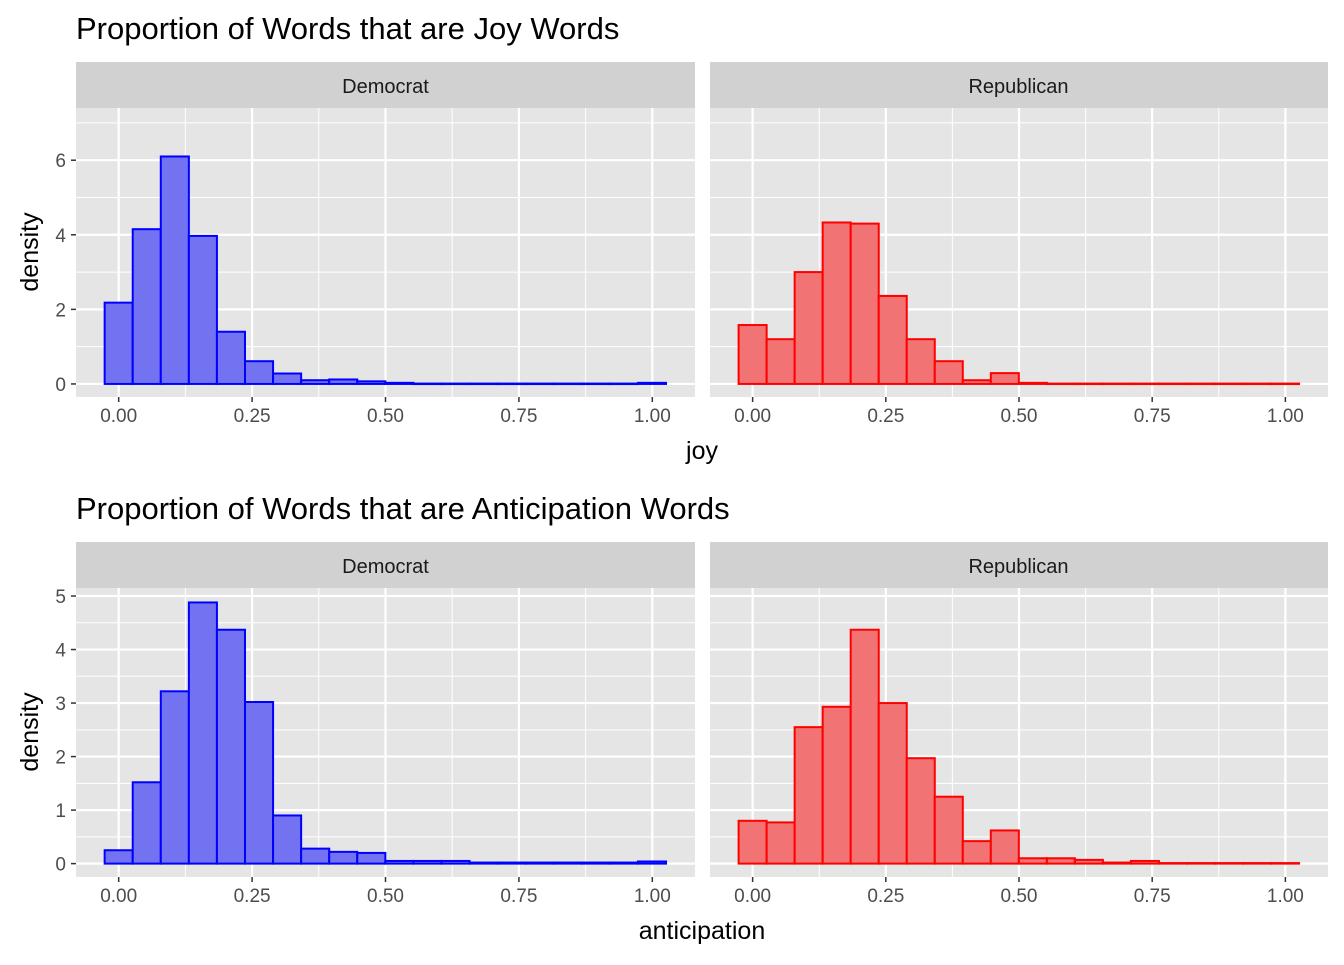  I want to click on joy-republican-x-tick-label: 0.75, so click(1152, 416).